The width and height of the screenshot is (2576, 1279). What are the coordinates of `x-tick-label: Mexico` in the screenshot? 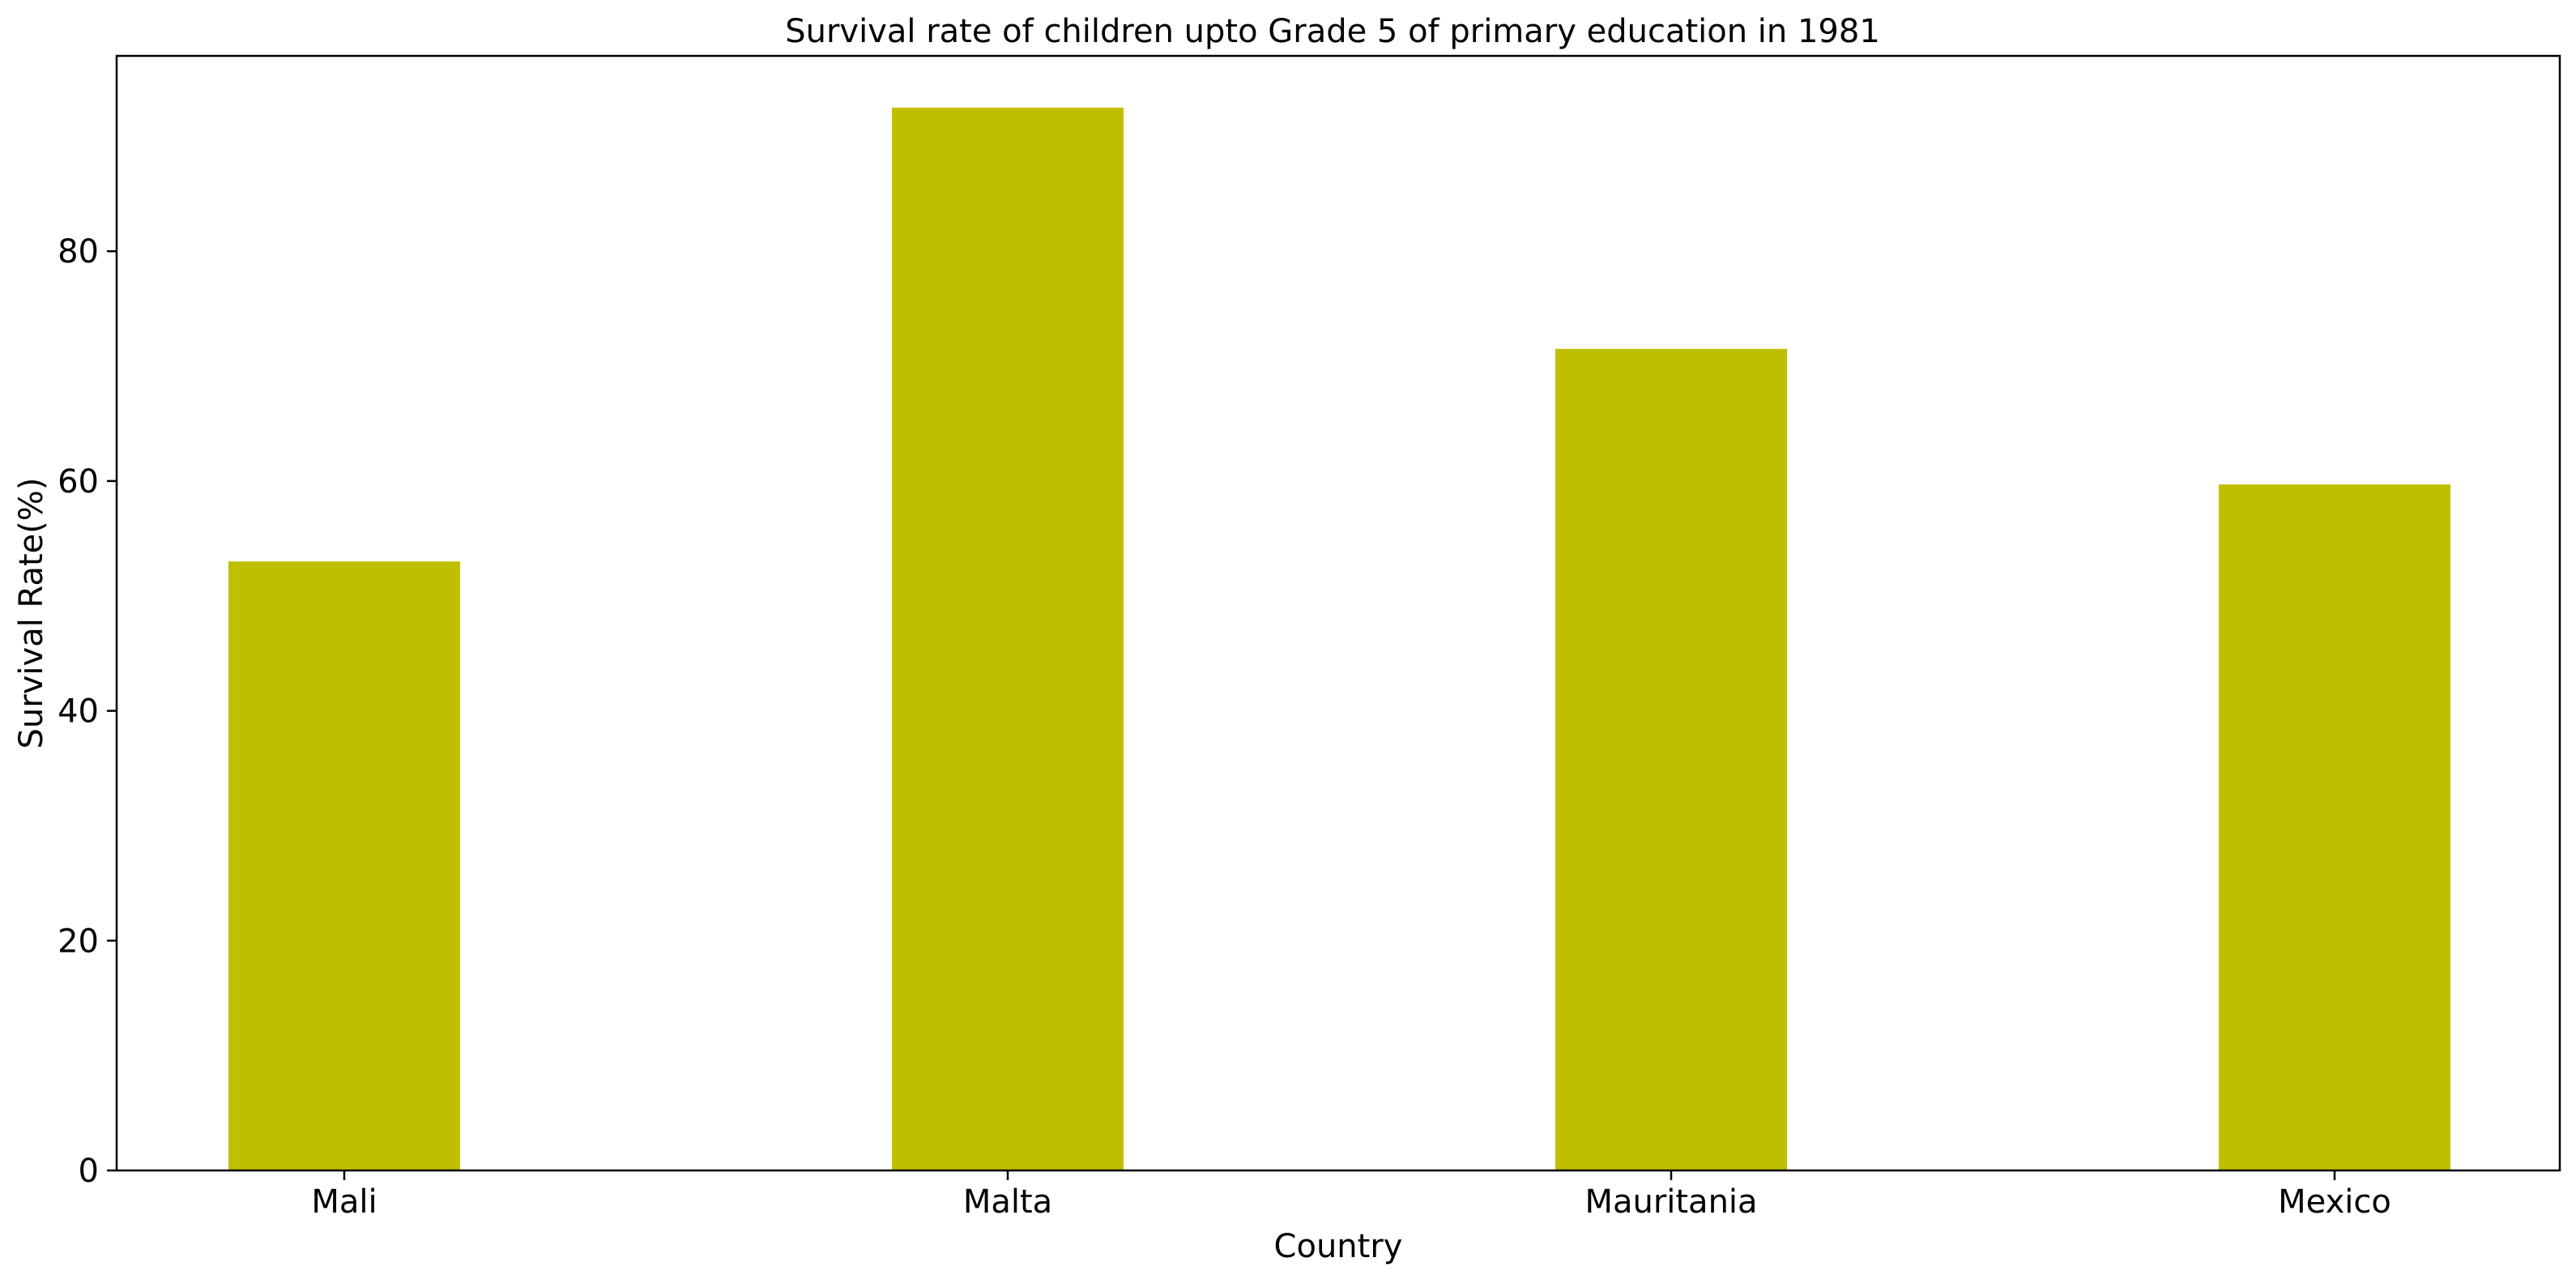 It's located at (2334, 1202).